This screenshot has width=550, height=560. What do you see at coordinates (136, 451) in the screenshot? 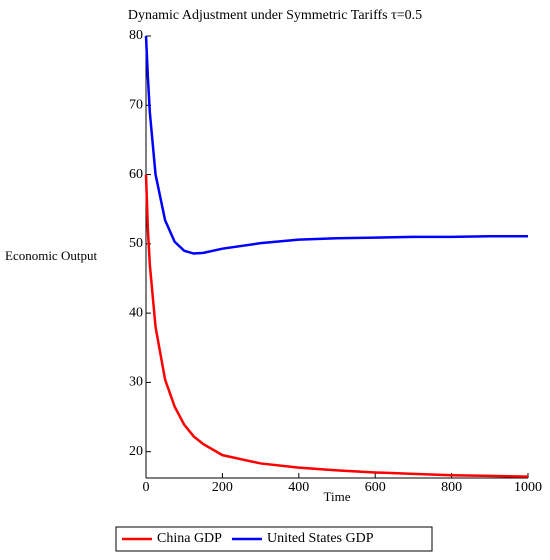
I see `y-tick-label: 20` at bounding box center [136, 451].